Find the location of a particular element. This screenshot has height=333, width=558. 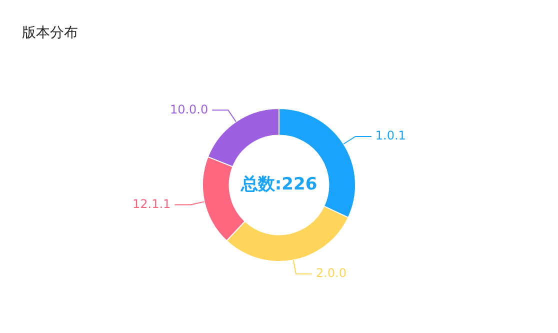

slice-label: 2.0.0 is located at coordinates (331, 273).